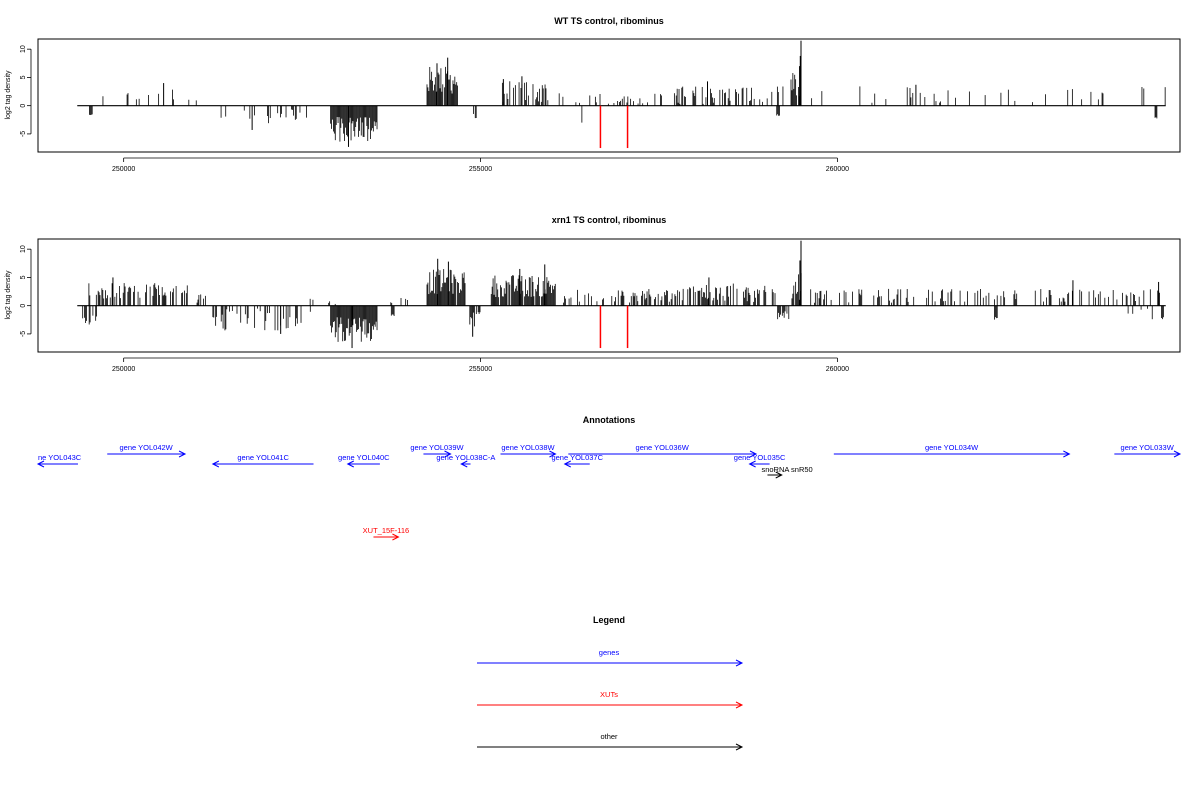  I want to click on feature-label: XUT_15F-116, so click(386, 530).